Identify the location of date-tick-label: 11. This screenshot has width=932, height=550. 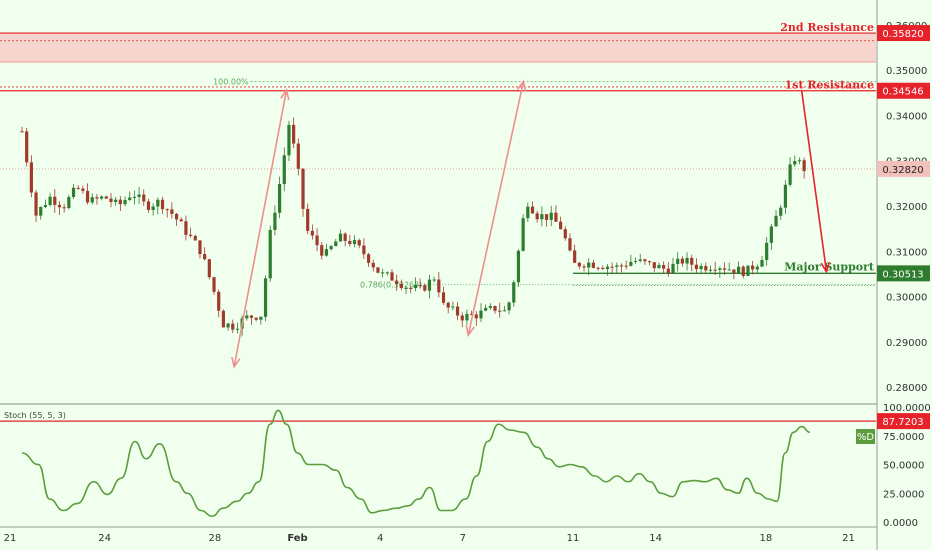
(573, 538).